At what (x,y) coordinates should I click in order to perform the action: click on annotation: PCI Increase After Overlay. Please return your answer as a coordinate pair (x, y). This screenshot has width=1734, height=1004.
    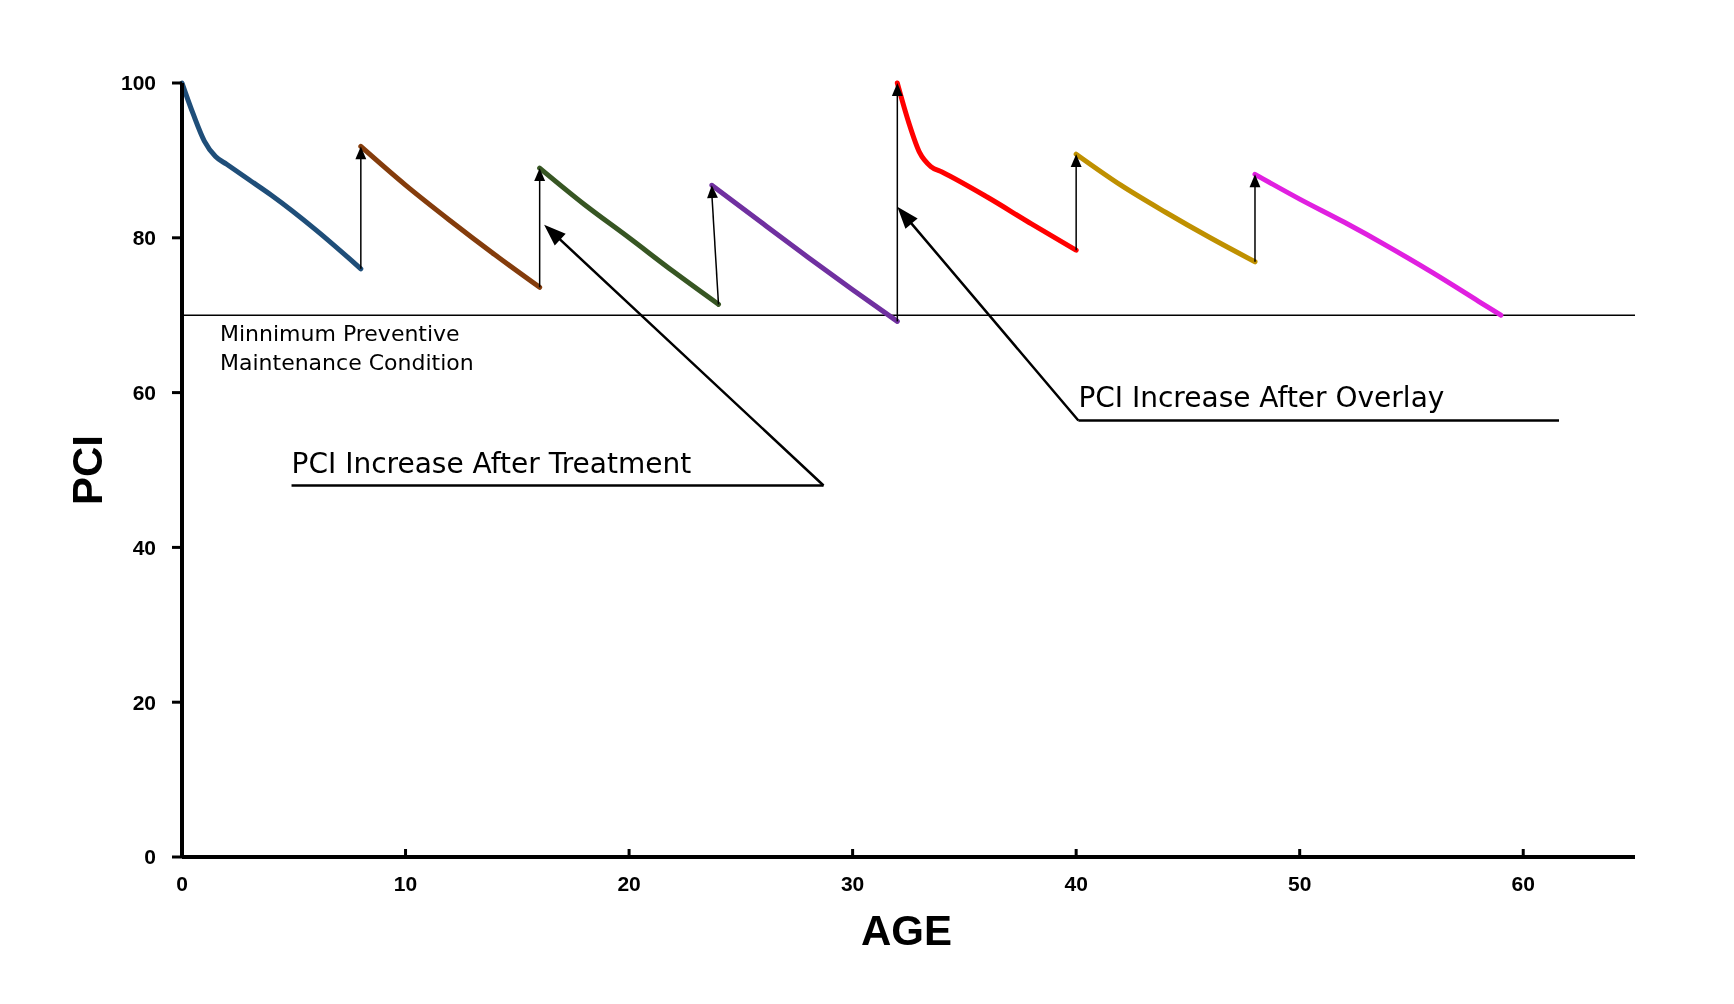
    Looking at the image, I should click on (1261, 398).